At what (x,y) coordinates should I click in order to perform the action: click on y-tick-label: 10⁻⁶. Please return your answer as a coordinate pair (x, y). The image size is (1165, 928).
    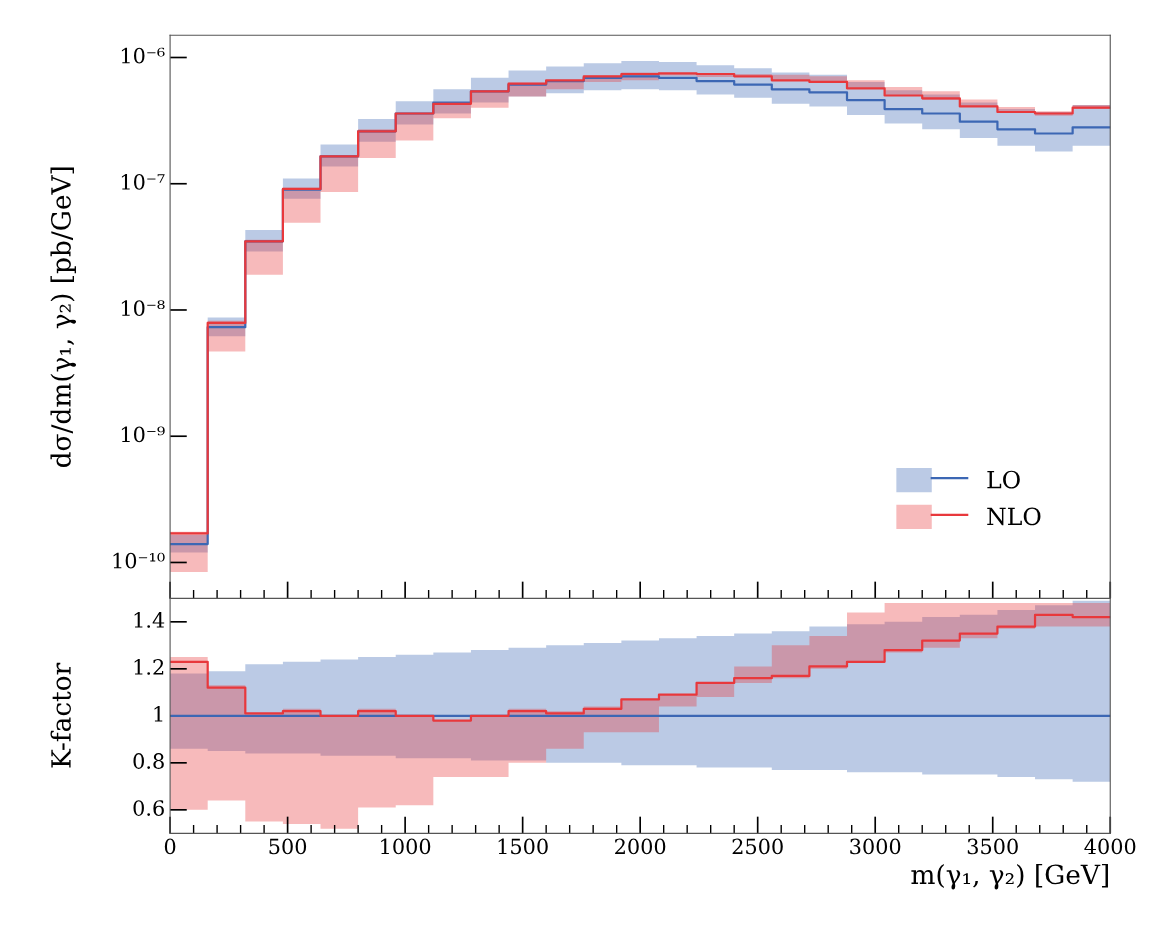
    Looking at the image, I should click on (143, 55).